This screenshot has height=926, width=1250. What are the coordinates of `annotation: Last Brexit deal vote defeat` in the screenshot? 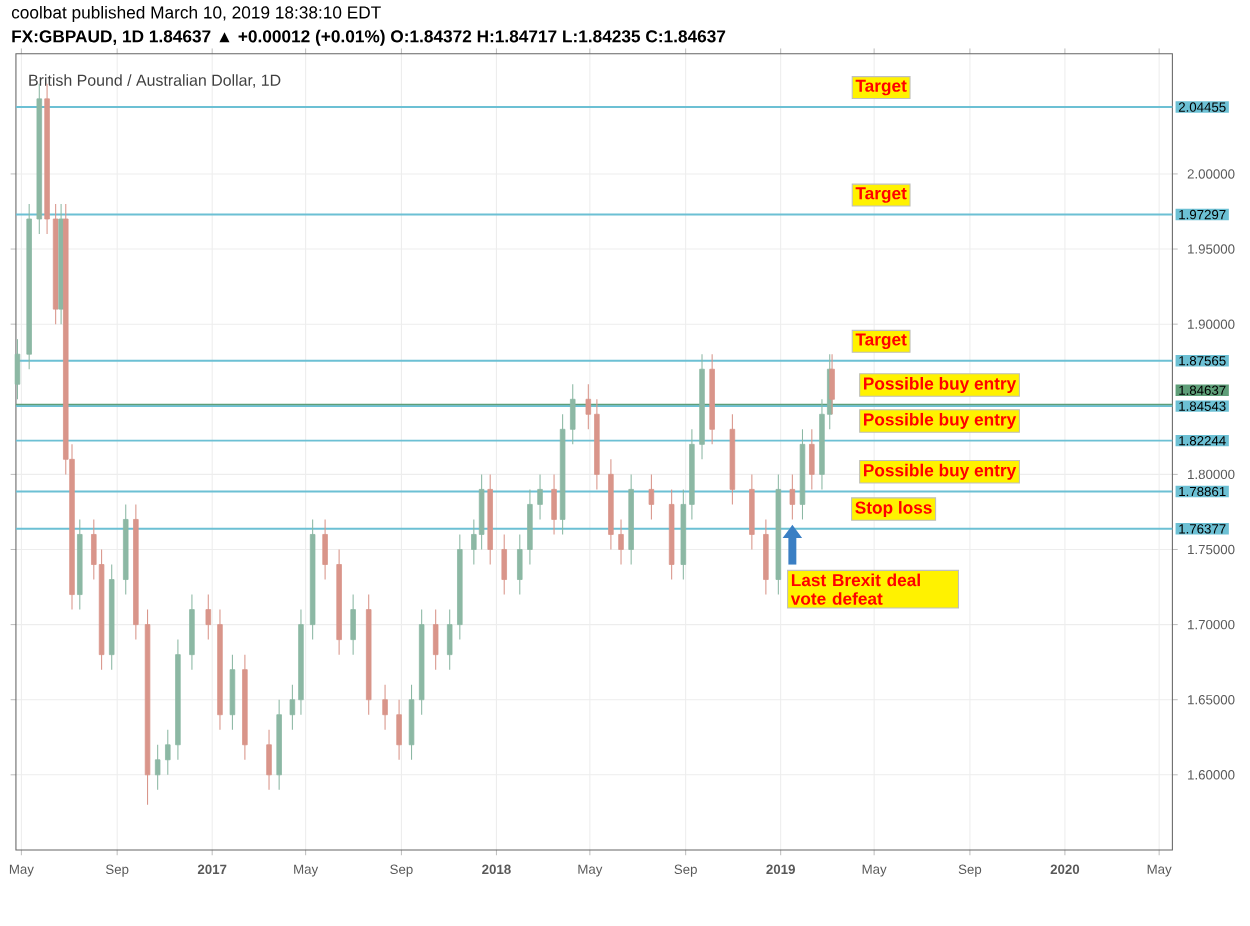 It's located at (855, 589).